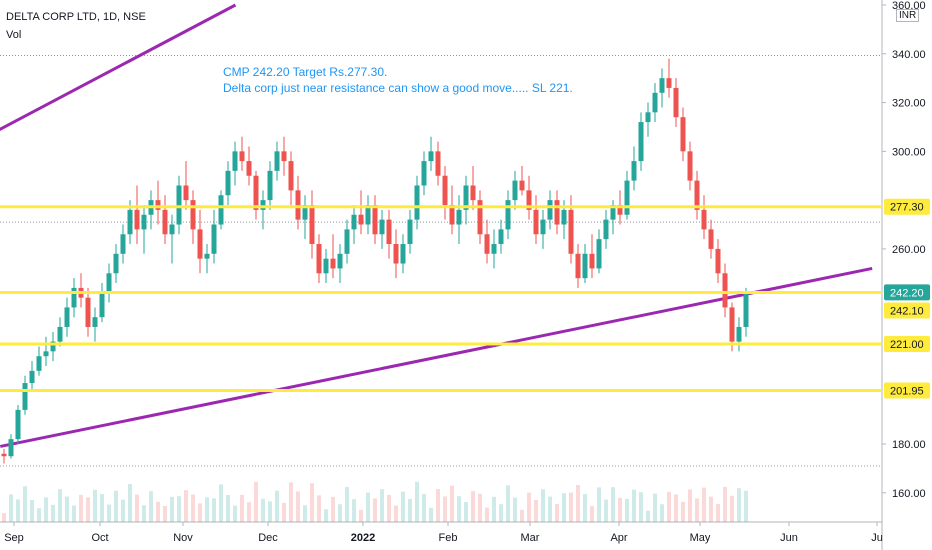  What do you see at coordinates (700, 538) in the screenshot?
I see `x-tick-label: May` at bounding box center [700, 538].